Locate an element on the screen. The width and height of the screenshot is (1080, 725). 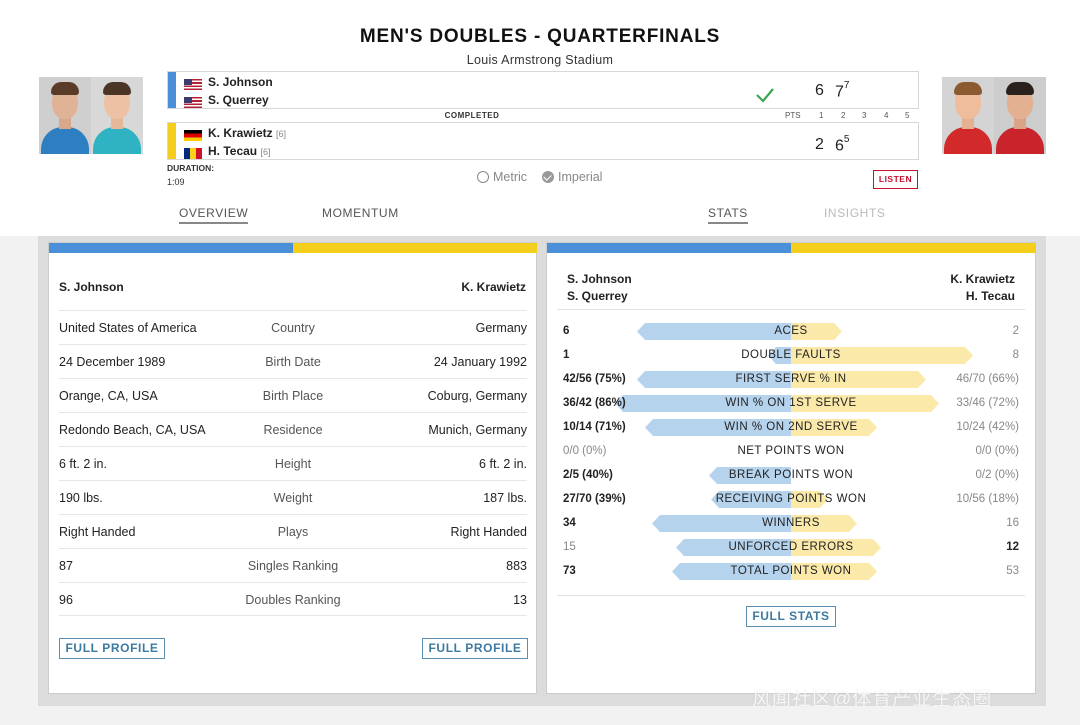
player-photo-krawietz is located at coordinates (968, 115).